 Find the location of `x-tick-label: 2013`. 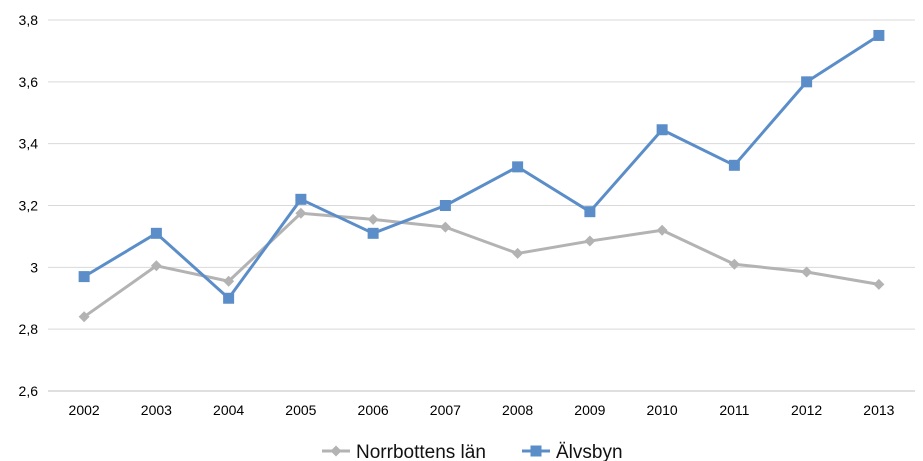

x-tick-label: 2013 is located at coordinates (878, 410).